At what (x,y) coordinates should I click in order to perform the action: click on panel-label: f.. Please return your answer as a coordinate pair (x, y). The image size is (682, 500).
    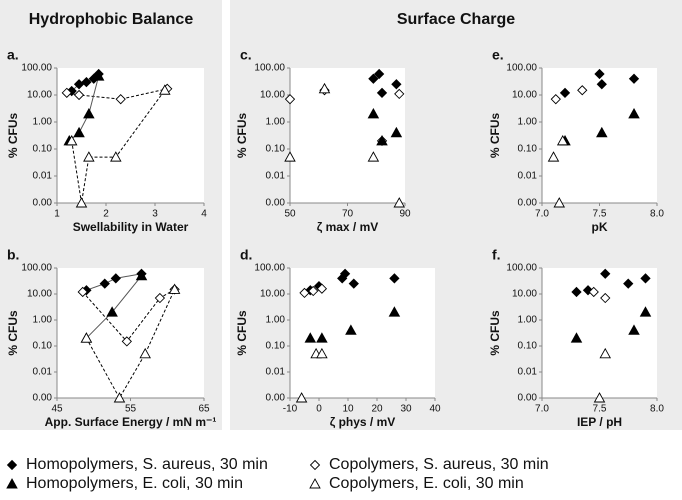
    Looking at the image, I should click on (496, 255).